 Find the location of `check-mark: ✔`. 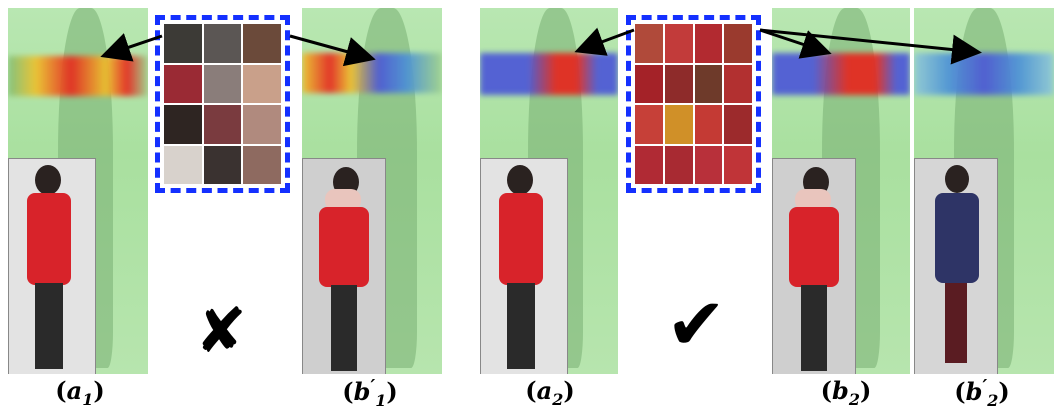

check-mark: ✔ is located at coordinates (696, 324).